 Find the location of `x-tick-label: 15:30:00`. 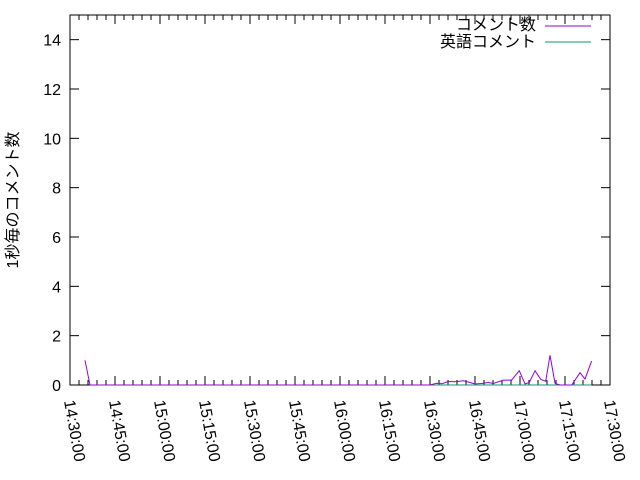

x-tick-label: 15:30:00 is located at coordinates (254, 431).